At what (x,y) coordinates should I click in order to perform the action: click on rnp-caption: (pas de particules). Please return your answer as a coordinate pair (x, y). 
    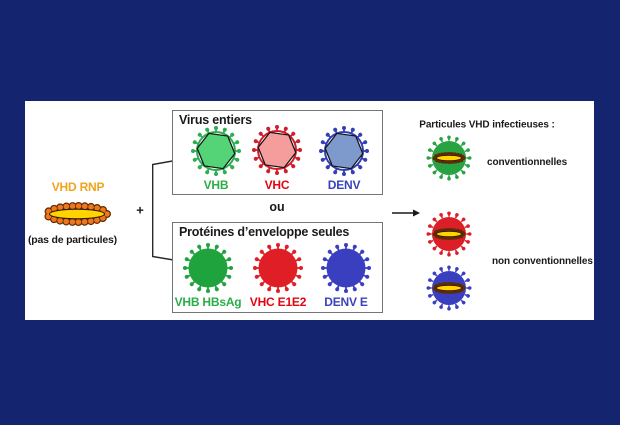
    Looking at the image, I should click on (72, 240).